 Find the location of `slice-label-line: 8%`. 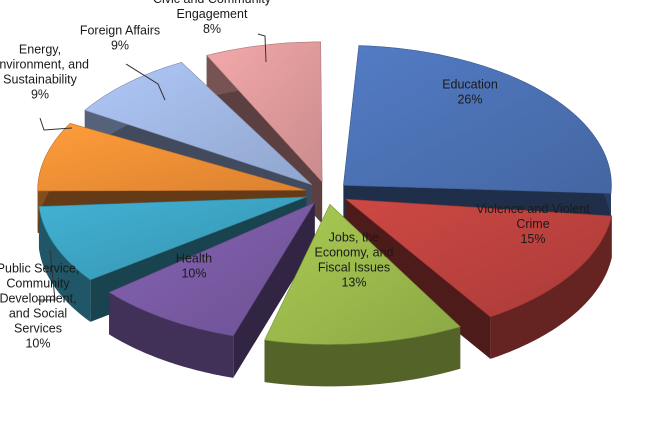

slice-label-line: 8% is located at coordinates (212, 29).